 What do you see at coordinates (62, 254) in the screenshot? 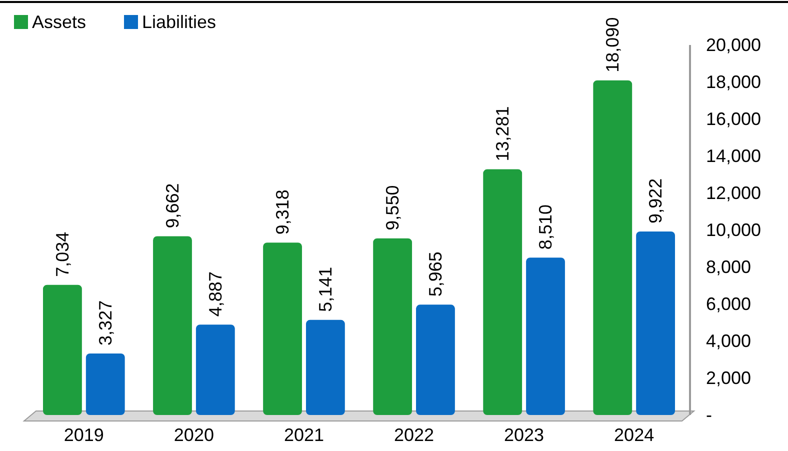
I see `data-label: 7,034` at bounding box center [62, 254].